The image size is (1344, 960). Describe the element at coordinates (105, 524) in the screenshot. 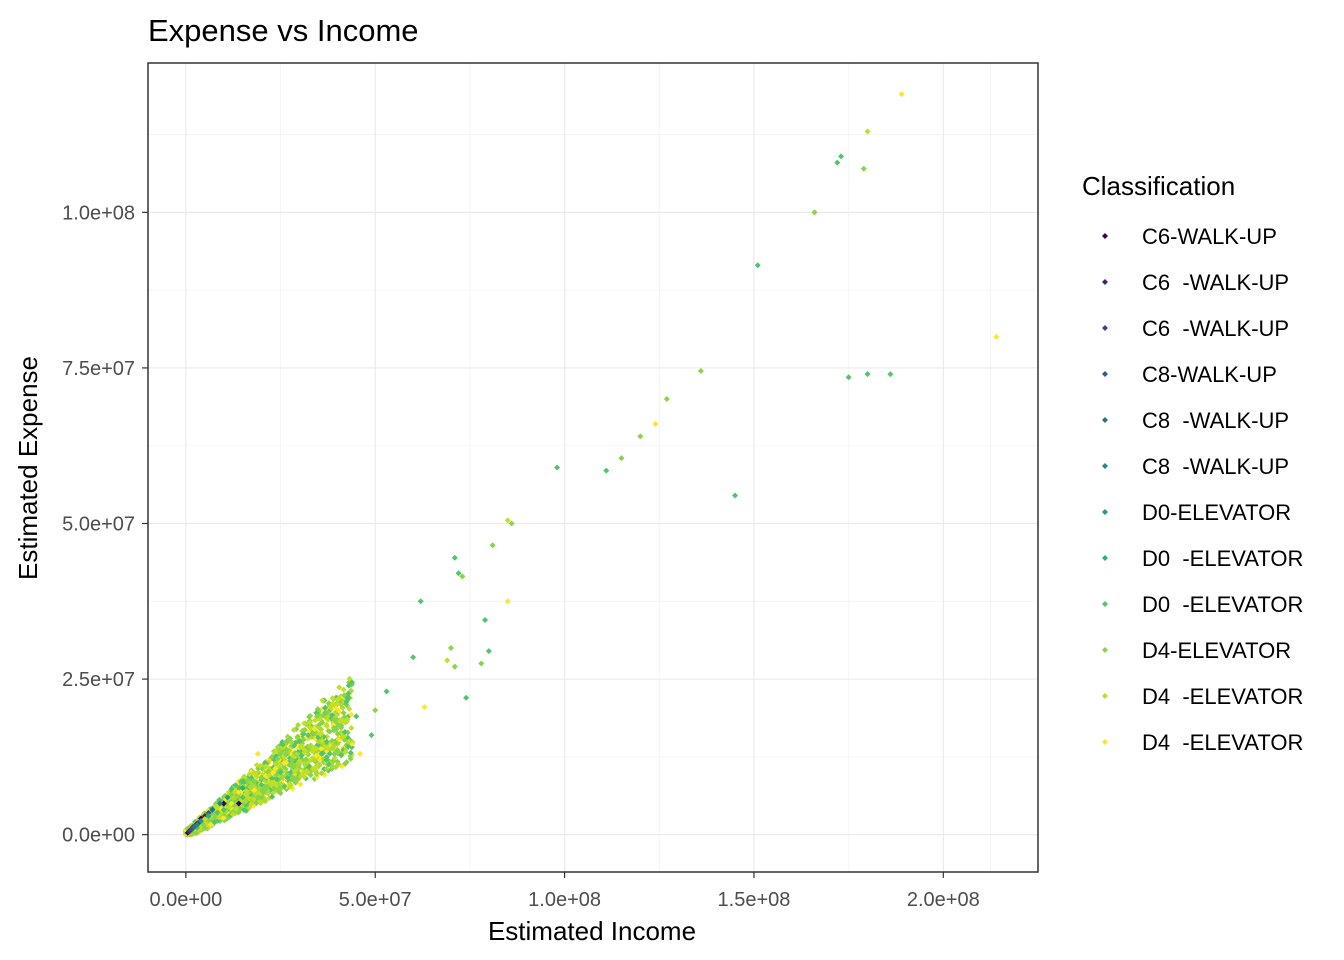

I see `y-axis-ticks: 0.0e+00 2.5e+07 5.0e+07 7.5e+07 1.0e+08` at that location.